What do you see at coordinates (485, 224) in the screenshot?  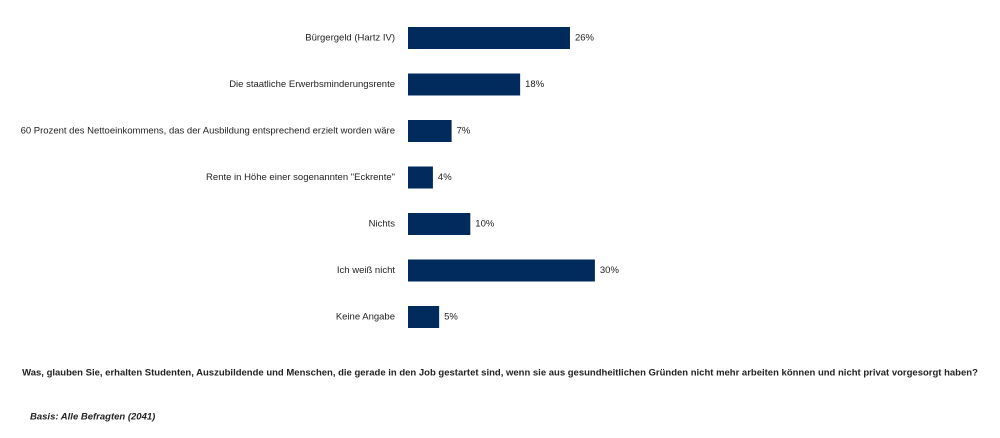 I see `value-label: 10%` at bounding box center [485, 224].